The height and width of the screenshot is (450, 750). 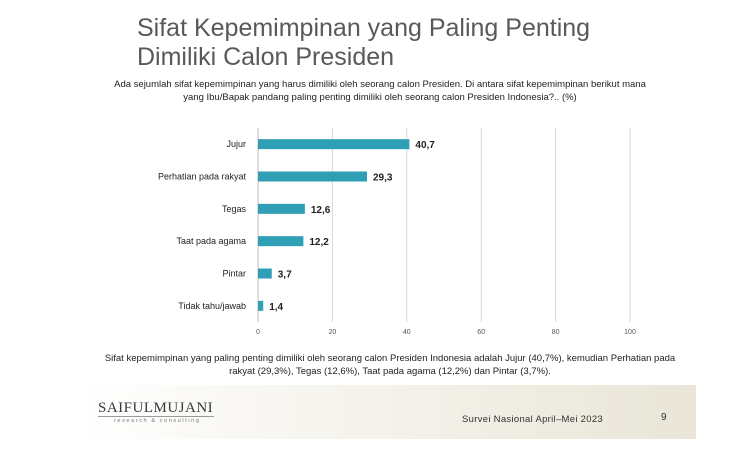 What do you see at coordinates (234, 209) in the screenshot?
I see `category-label: Tegas` at bounding box center [234, 209].